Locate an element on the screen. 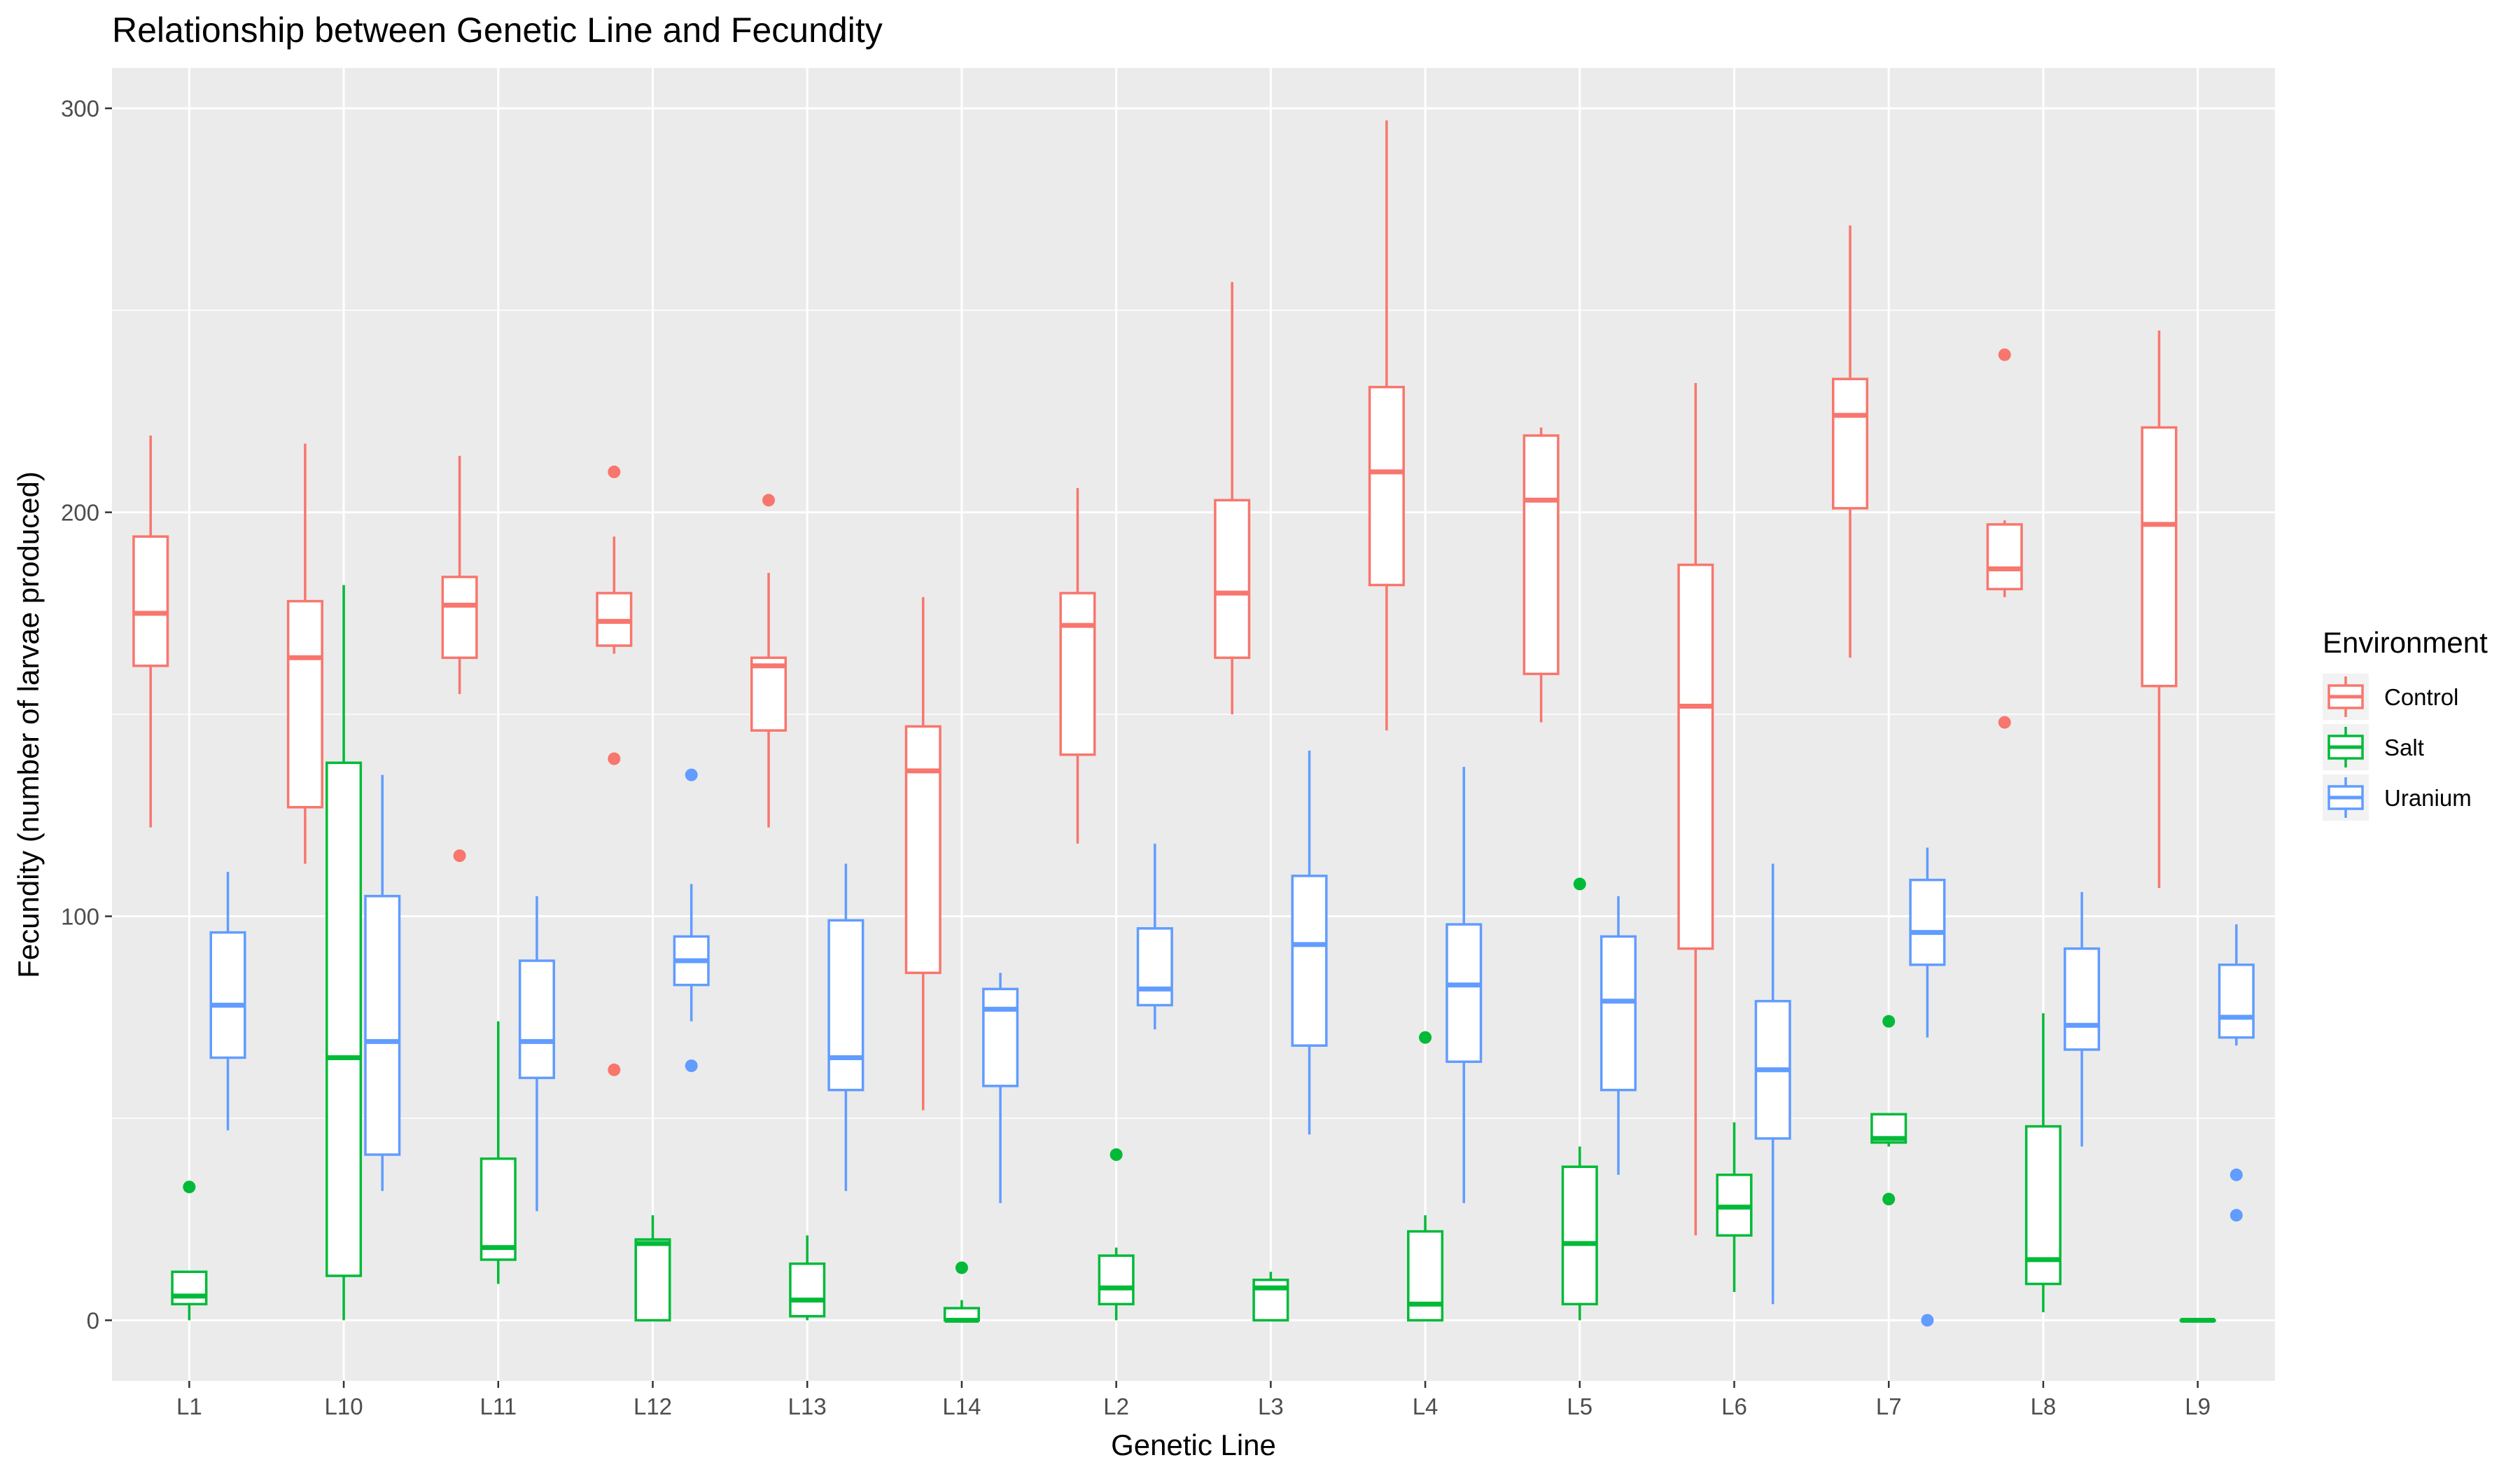 This screenshot has width=2520, height=1474. x-axis-title: Genetic Line is located at coordinates (1193, 1444).